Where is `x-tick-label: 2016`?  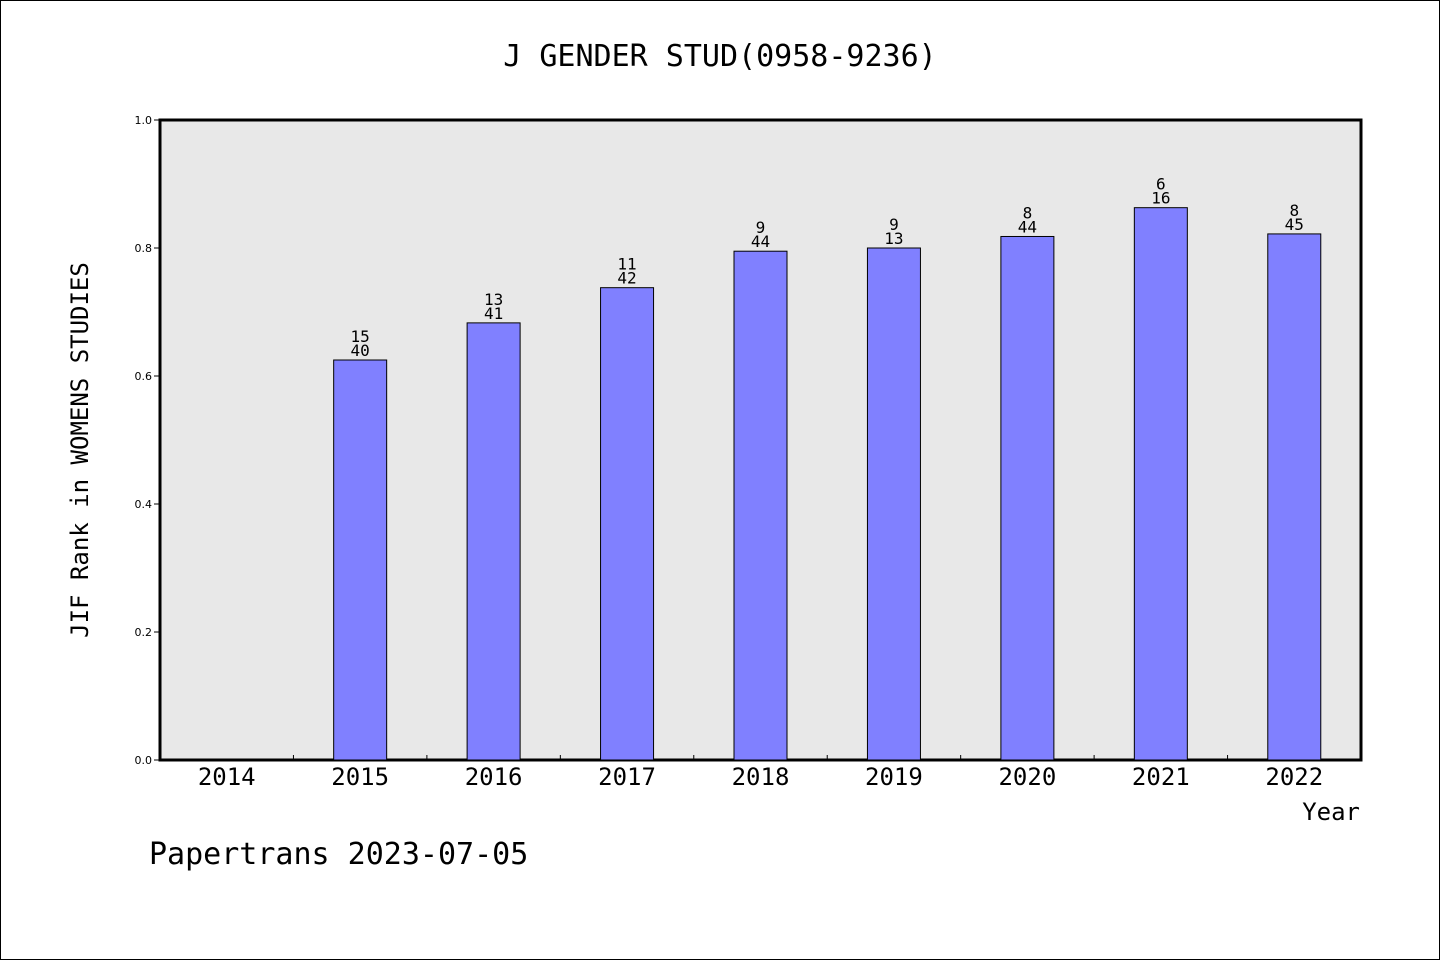
x-tick-label: 2016 is located at coordinates (494, 777).